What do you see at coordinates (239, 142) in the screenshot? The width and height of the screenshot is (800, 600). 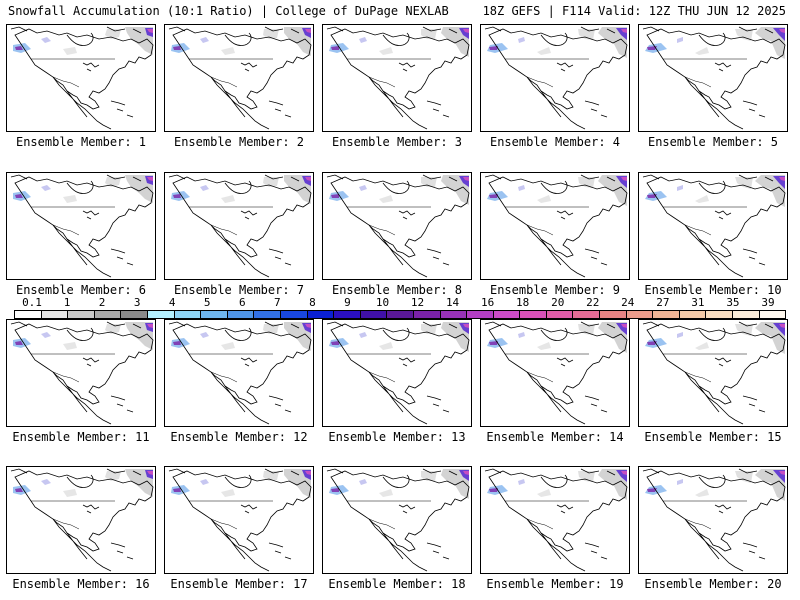 I see `ensemble-member-label: Ensemble Member: 2` at bounding box center [239, 142].